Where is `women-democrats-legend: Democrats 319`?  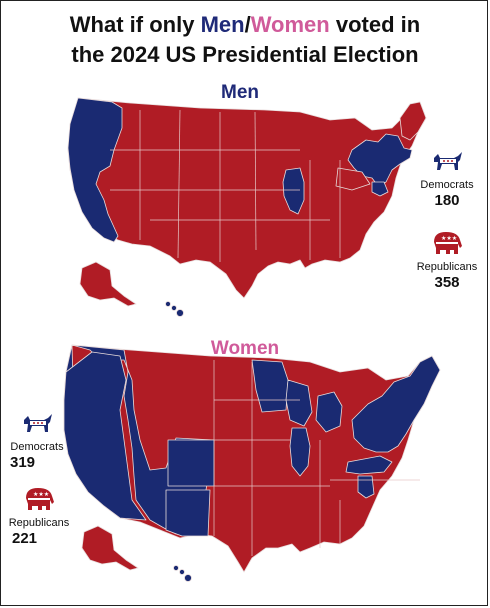
women-democrats-legend: Democrats 319 is located at coordinates (37, 441).